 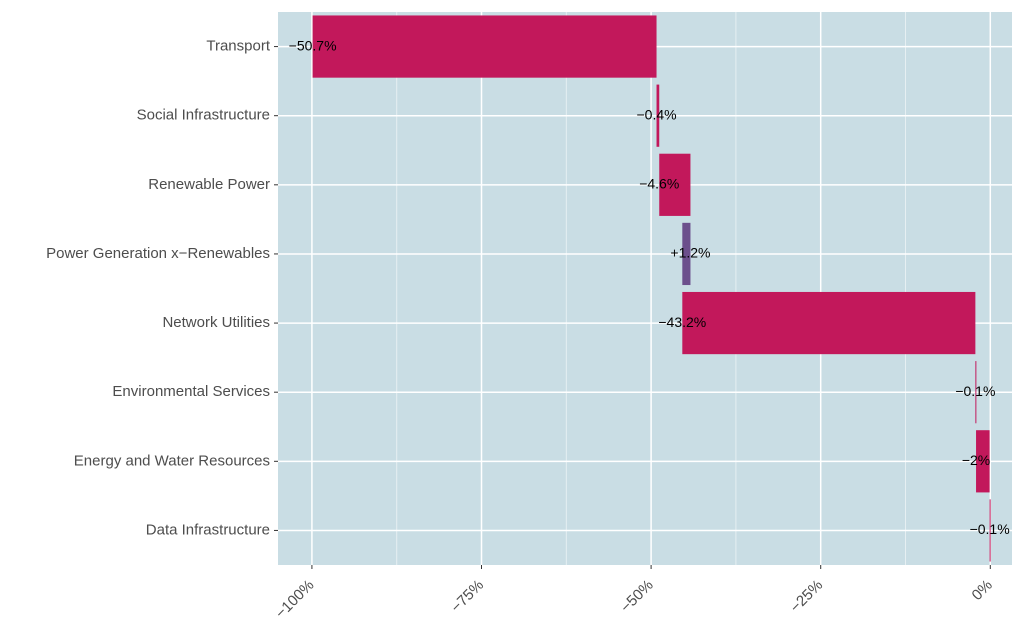 I want to click on y-tick-label: Energy and Water Resources, so click(x=172, y=460).